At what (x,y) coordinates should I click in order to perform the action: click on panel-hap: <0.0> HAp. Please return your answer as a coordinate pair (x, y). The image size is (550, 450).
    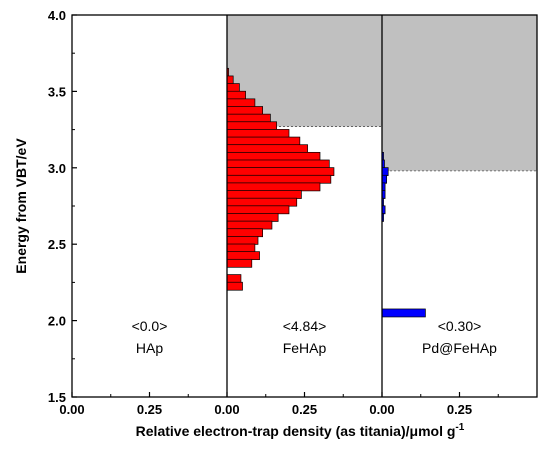
    Looking at the image, I should click on (150, 337).